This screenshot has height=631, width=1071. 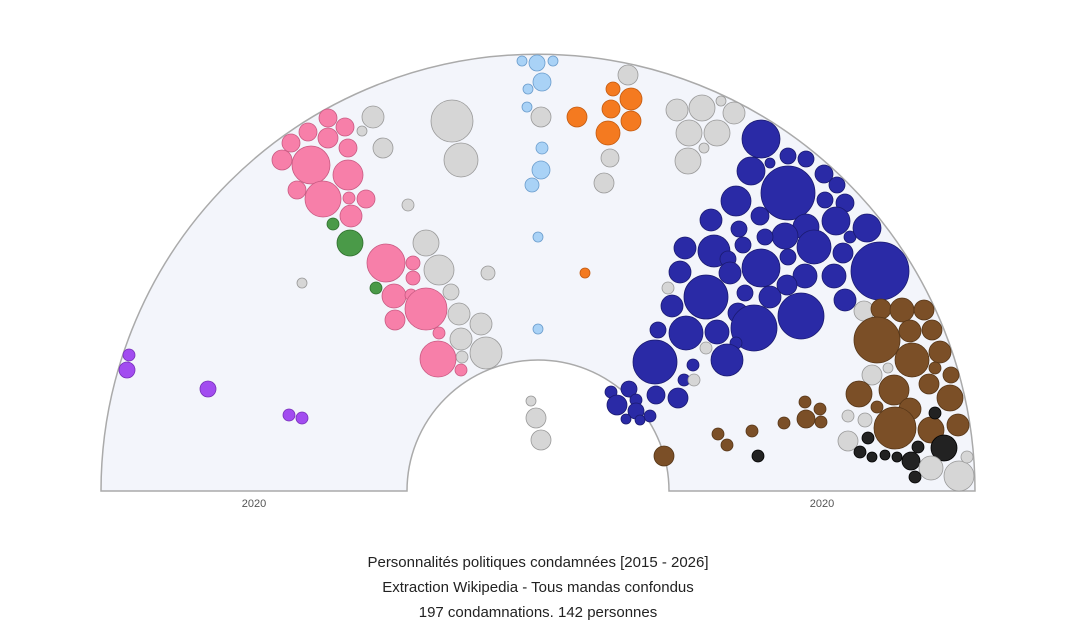 What do you see at coordinates (254, 504) in the screenshot?
I see `axis-label: 2020` at bounding box center [254, 504].